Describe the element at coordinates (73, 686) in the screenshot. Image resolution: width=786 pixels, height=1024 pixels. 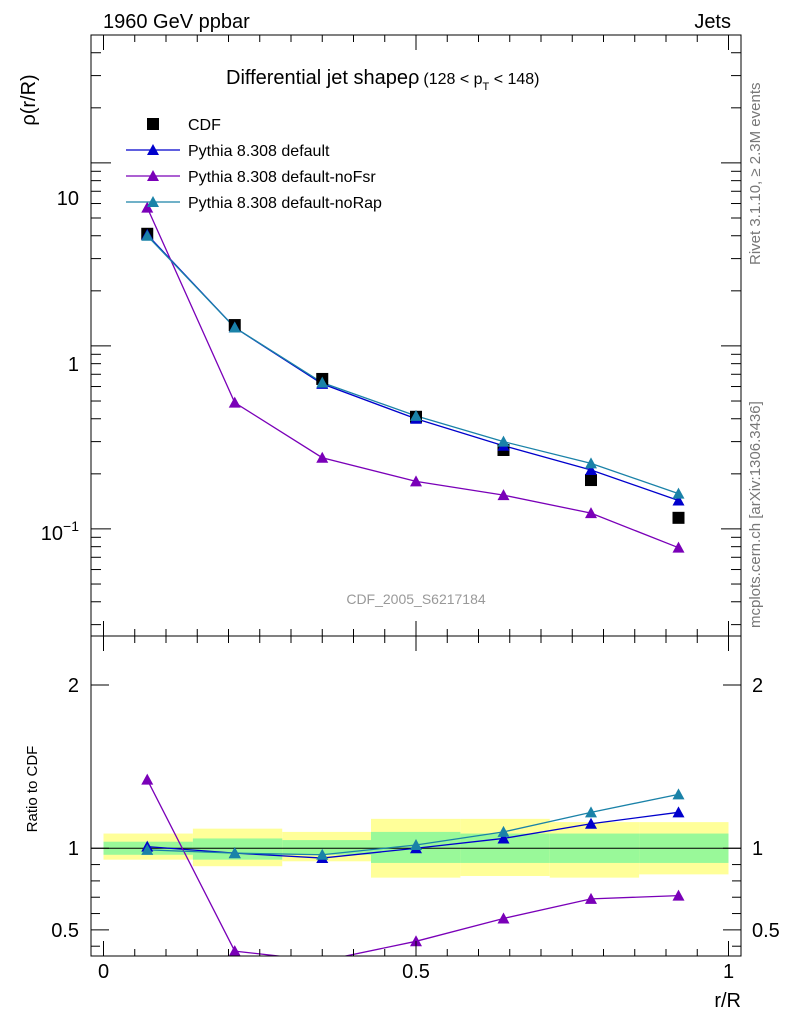
I see `ratio-ytick-label-left: 2` at that location.